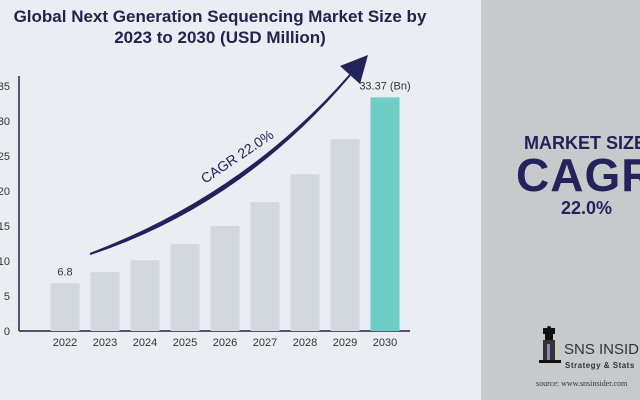 This screenshot has height=400, width=640. What do you see at coordinates (225, 343) in the screenshot?
I see `x-tick-label: 2026` at bounding box center [225, 343].